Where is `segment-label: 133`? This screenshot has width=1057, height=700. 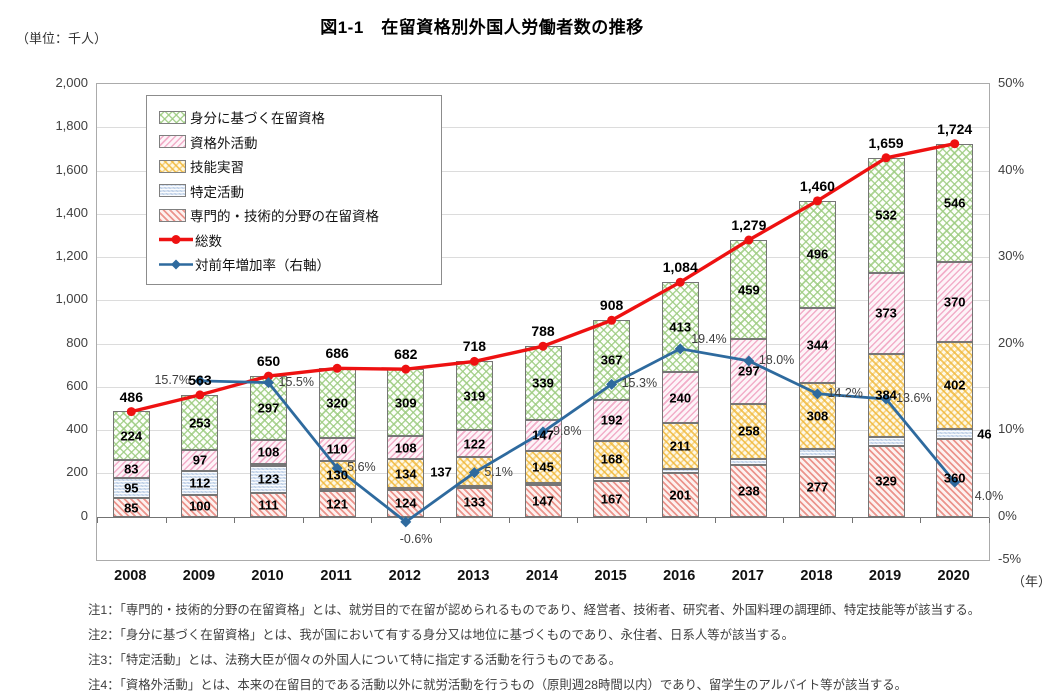
segment-label: 133 is located at coordinates (474, 502).